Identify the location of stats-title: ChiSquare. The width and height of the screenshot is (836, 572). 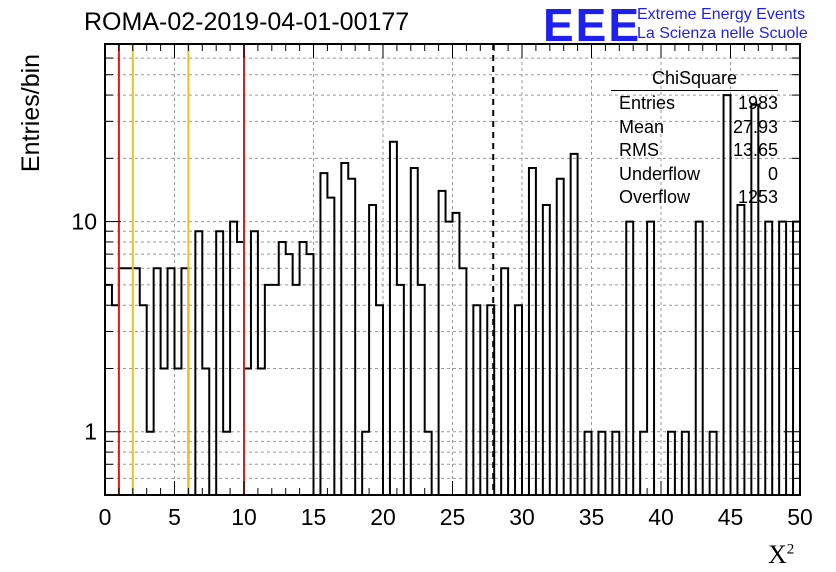
(694, 79).